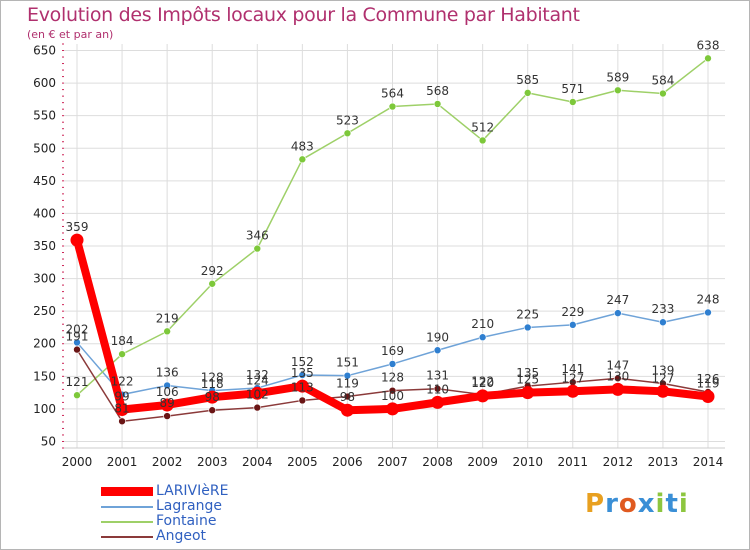  I want to click on data-label-larivi-re-2008: 110, so click(437, 389).